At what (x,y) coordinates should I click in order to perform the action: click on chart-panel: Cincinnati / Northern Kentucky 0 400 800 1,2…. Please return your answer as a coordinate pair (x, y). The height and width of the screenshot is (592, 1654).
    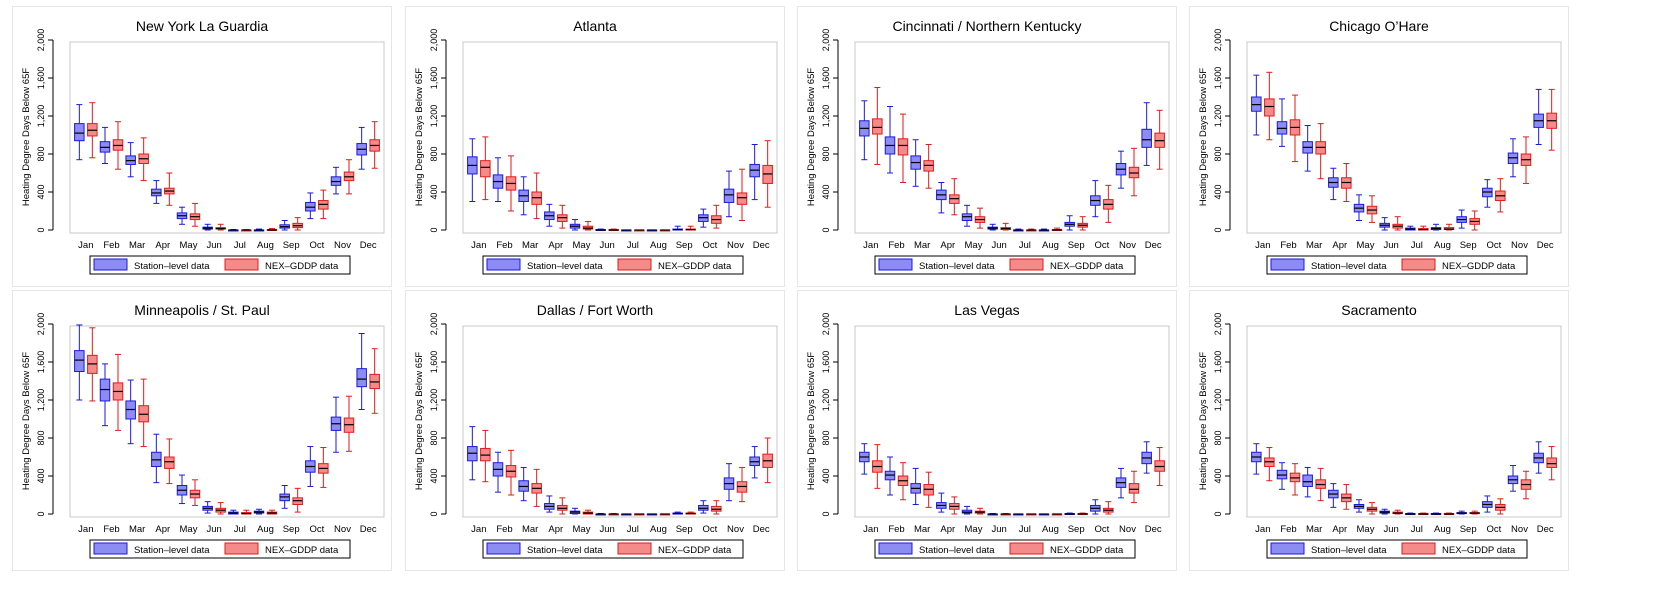
    Looking at the image, I should click on (987, 146).